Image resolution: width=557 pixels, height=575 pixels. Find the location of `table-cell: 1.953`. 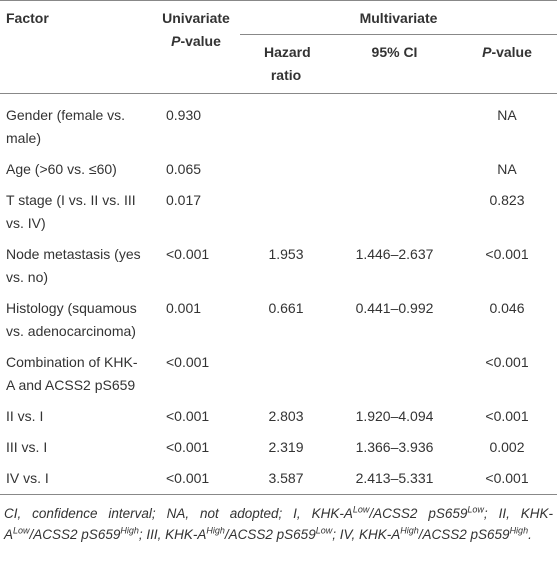

table-cell: 1.953 is located at coordinates (286, 254).